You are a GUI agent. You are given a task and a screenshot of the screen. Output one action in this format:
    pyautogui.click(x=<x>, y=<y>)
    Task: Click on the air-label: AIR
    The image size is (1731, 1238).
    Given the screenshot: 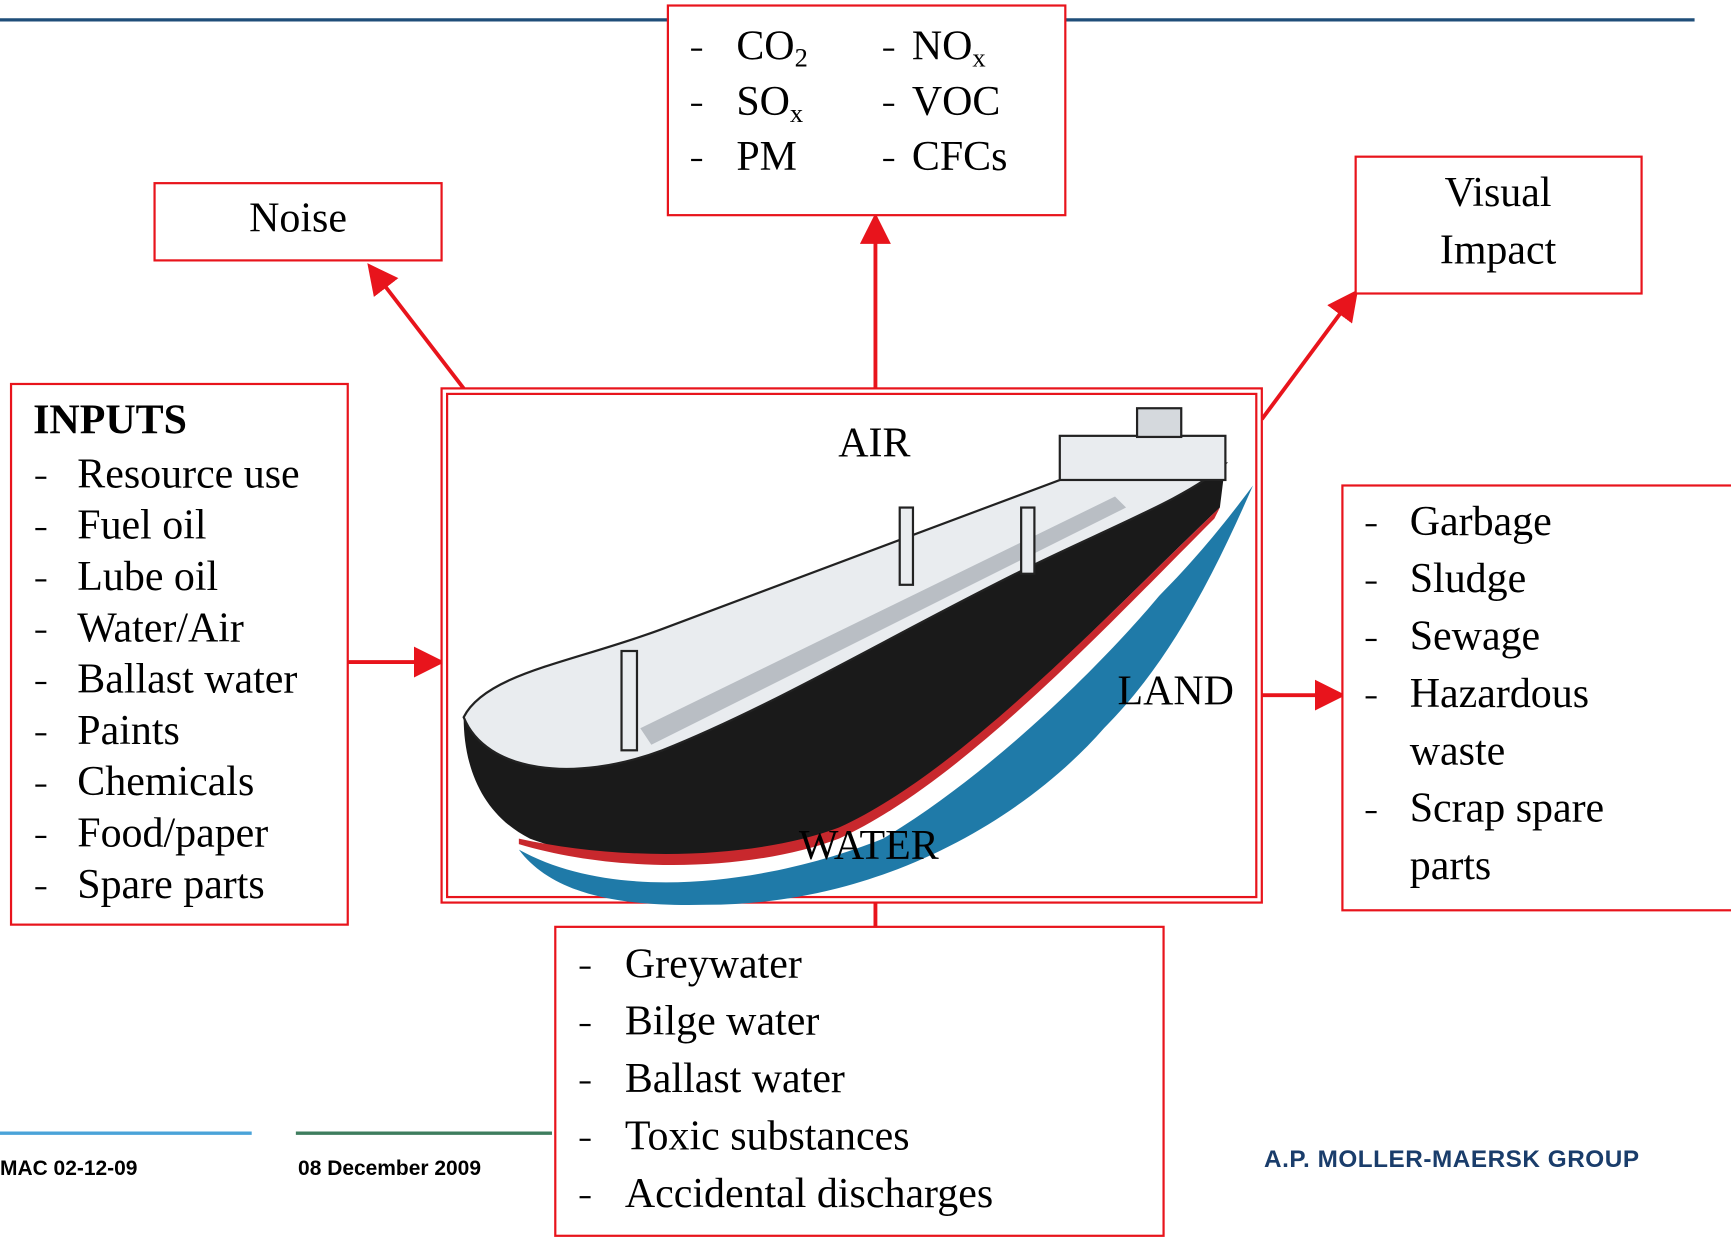 What is the action you would take?
    pyautogui.click(x=874, y=444)
    